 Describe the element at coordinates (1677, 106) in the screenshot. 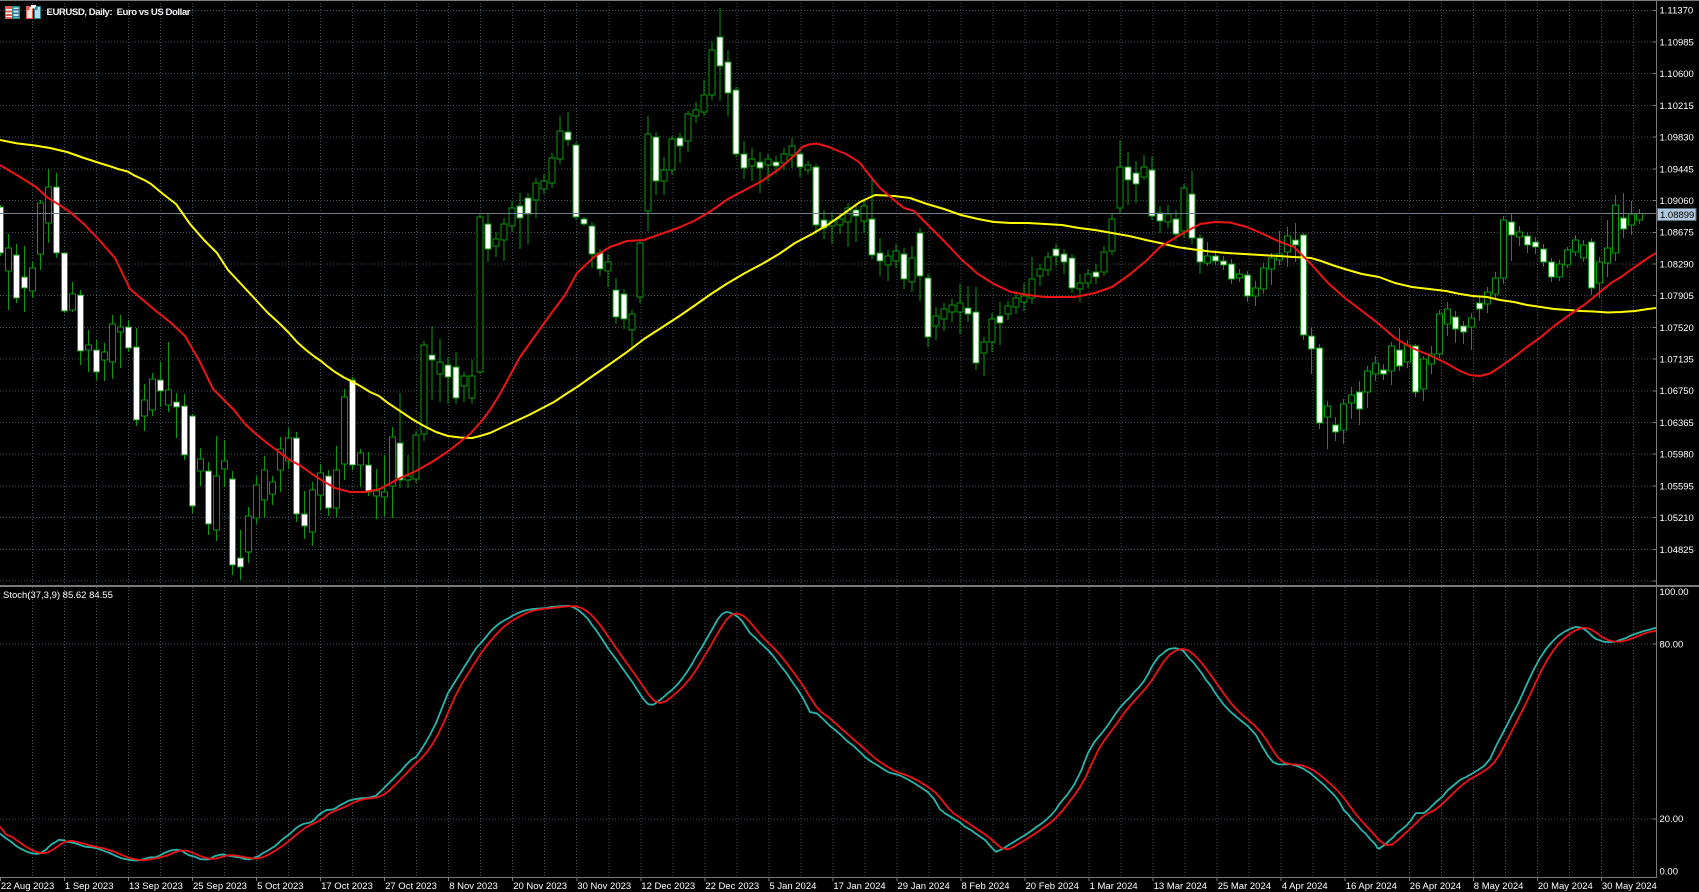

I see `svg-text: 1.10215` at that location.